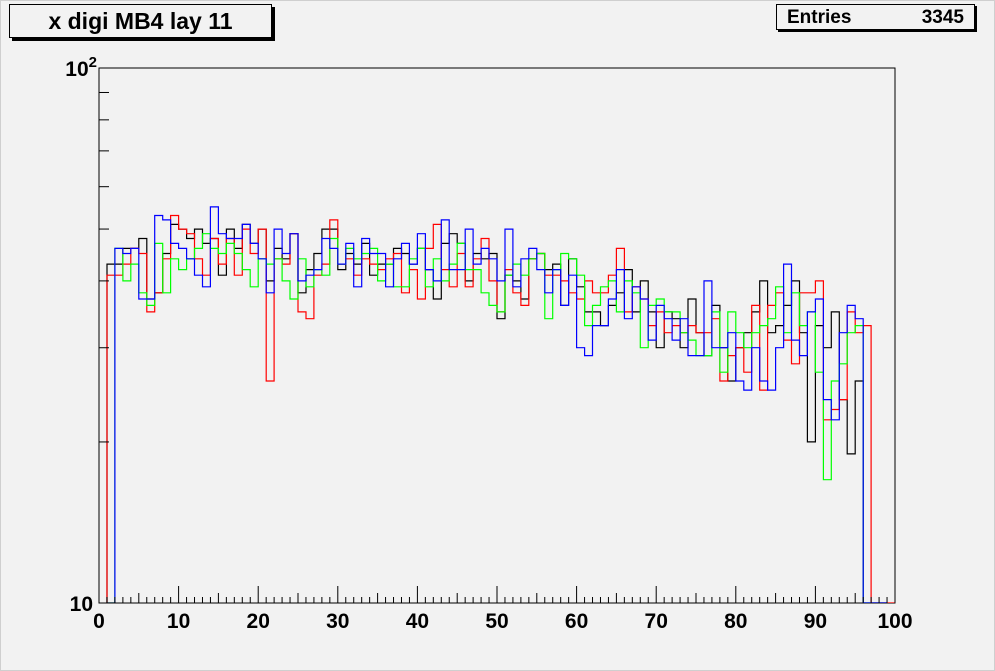 The image size is (995, 671). What do you see at coordinates (894, 621) in the screenshot?
I see `x-tick-label: 100` at bounding box center [894, 621].